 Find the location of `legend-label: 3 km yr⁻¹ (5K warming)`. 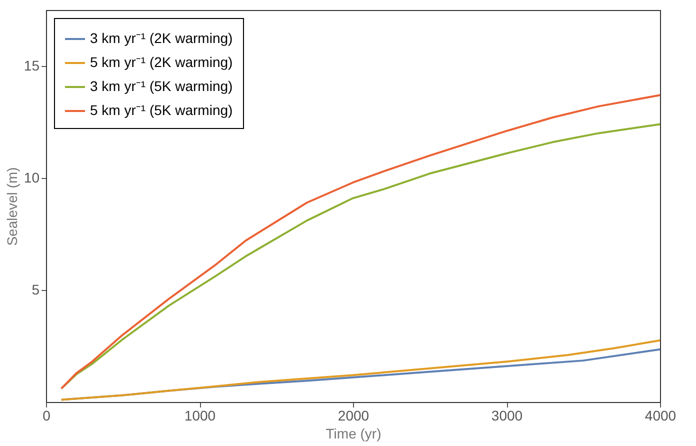

legend-label: 3 km yr⁻¹ (5K warming) is located at coordinates (161, 86).